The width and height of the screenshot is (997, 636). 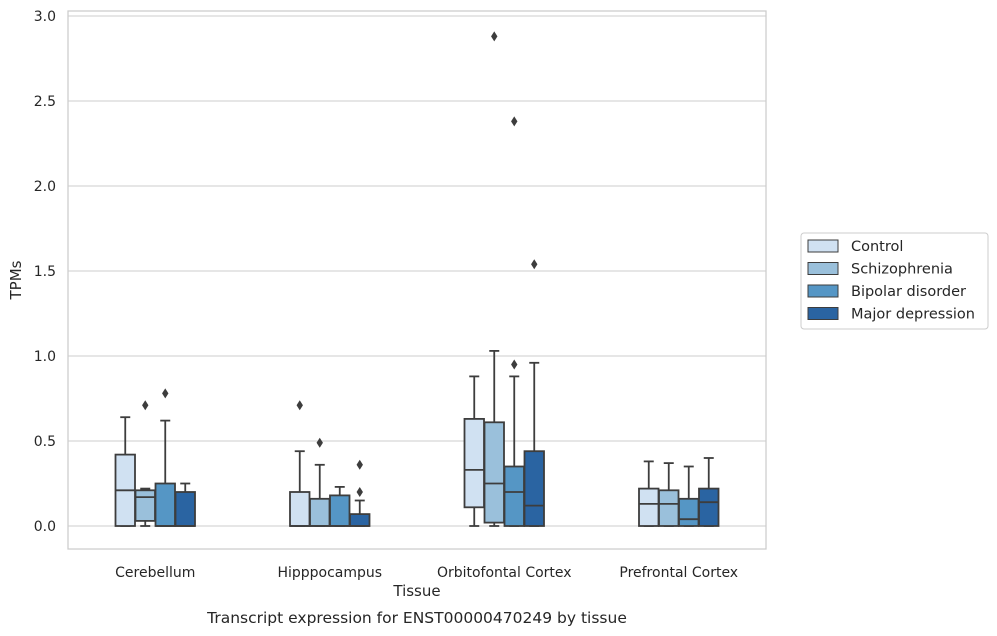 What do you see at coordinates (877, 247) in the screenshot?
I see `legend-label: Control` at bounding box center [877, 247].